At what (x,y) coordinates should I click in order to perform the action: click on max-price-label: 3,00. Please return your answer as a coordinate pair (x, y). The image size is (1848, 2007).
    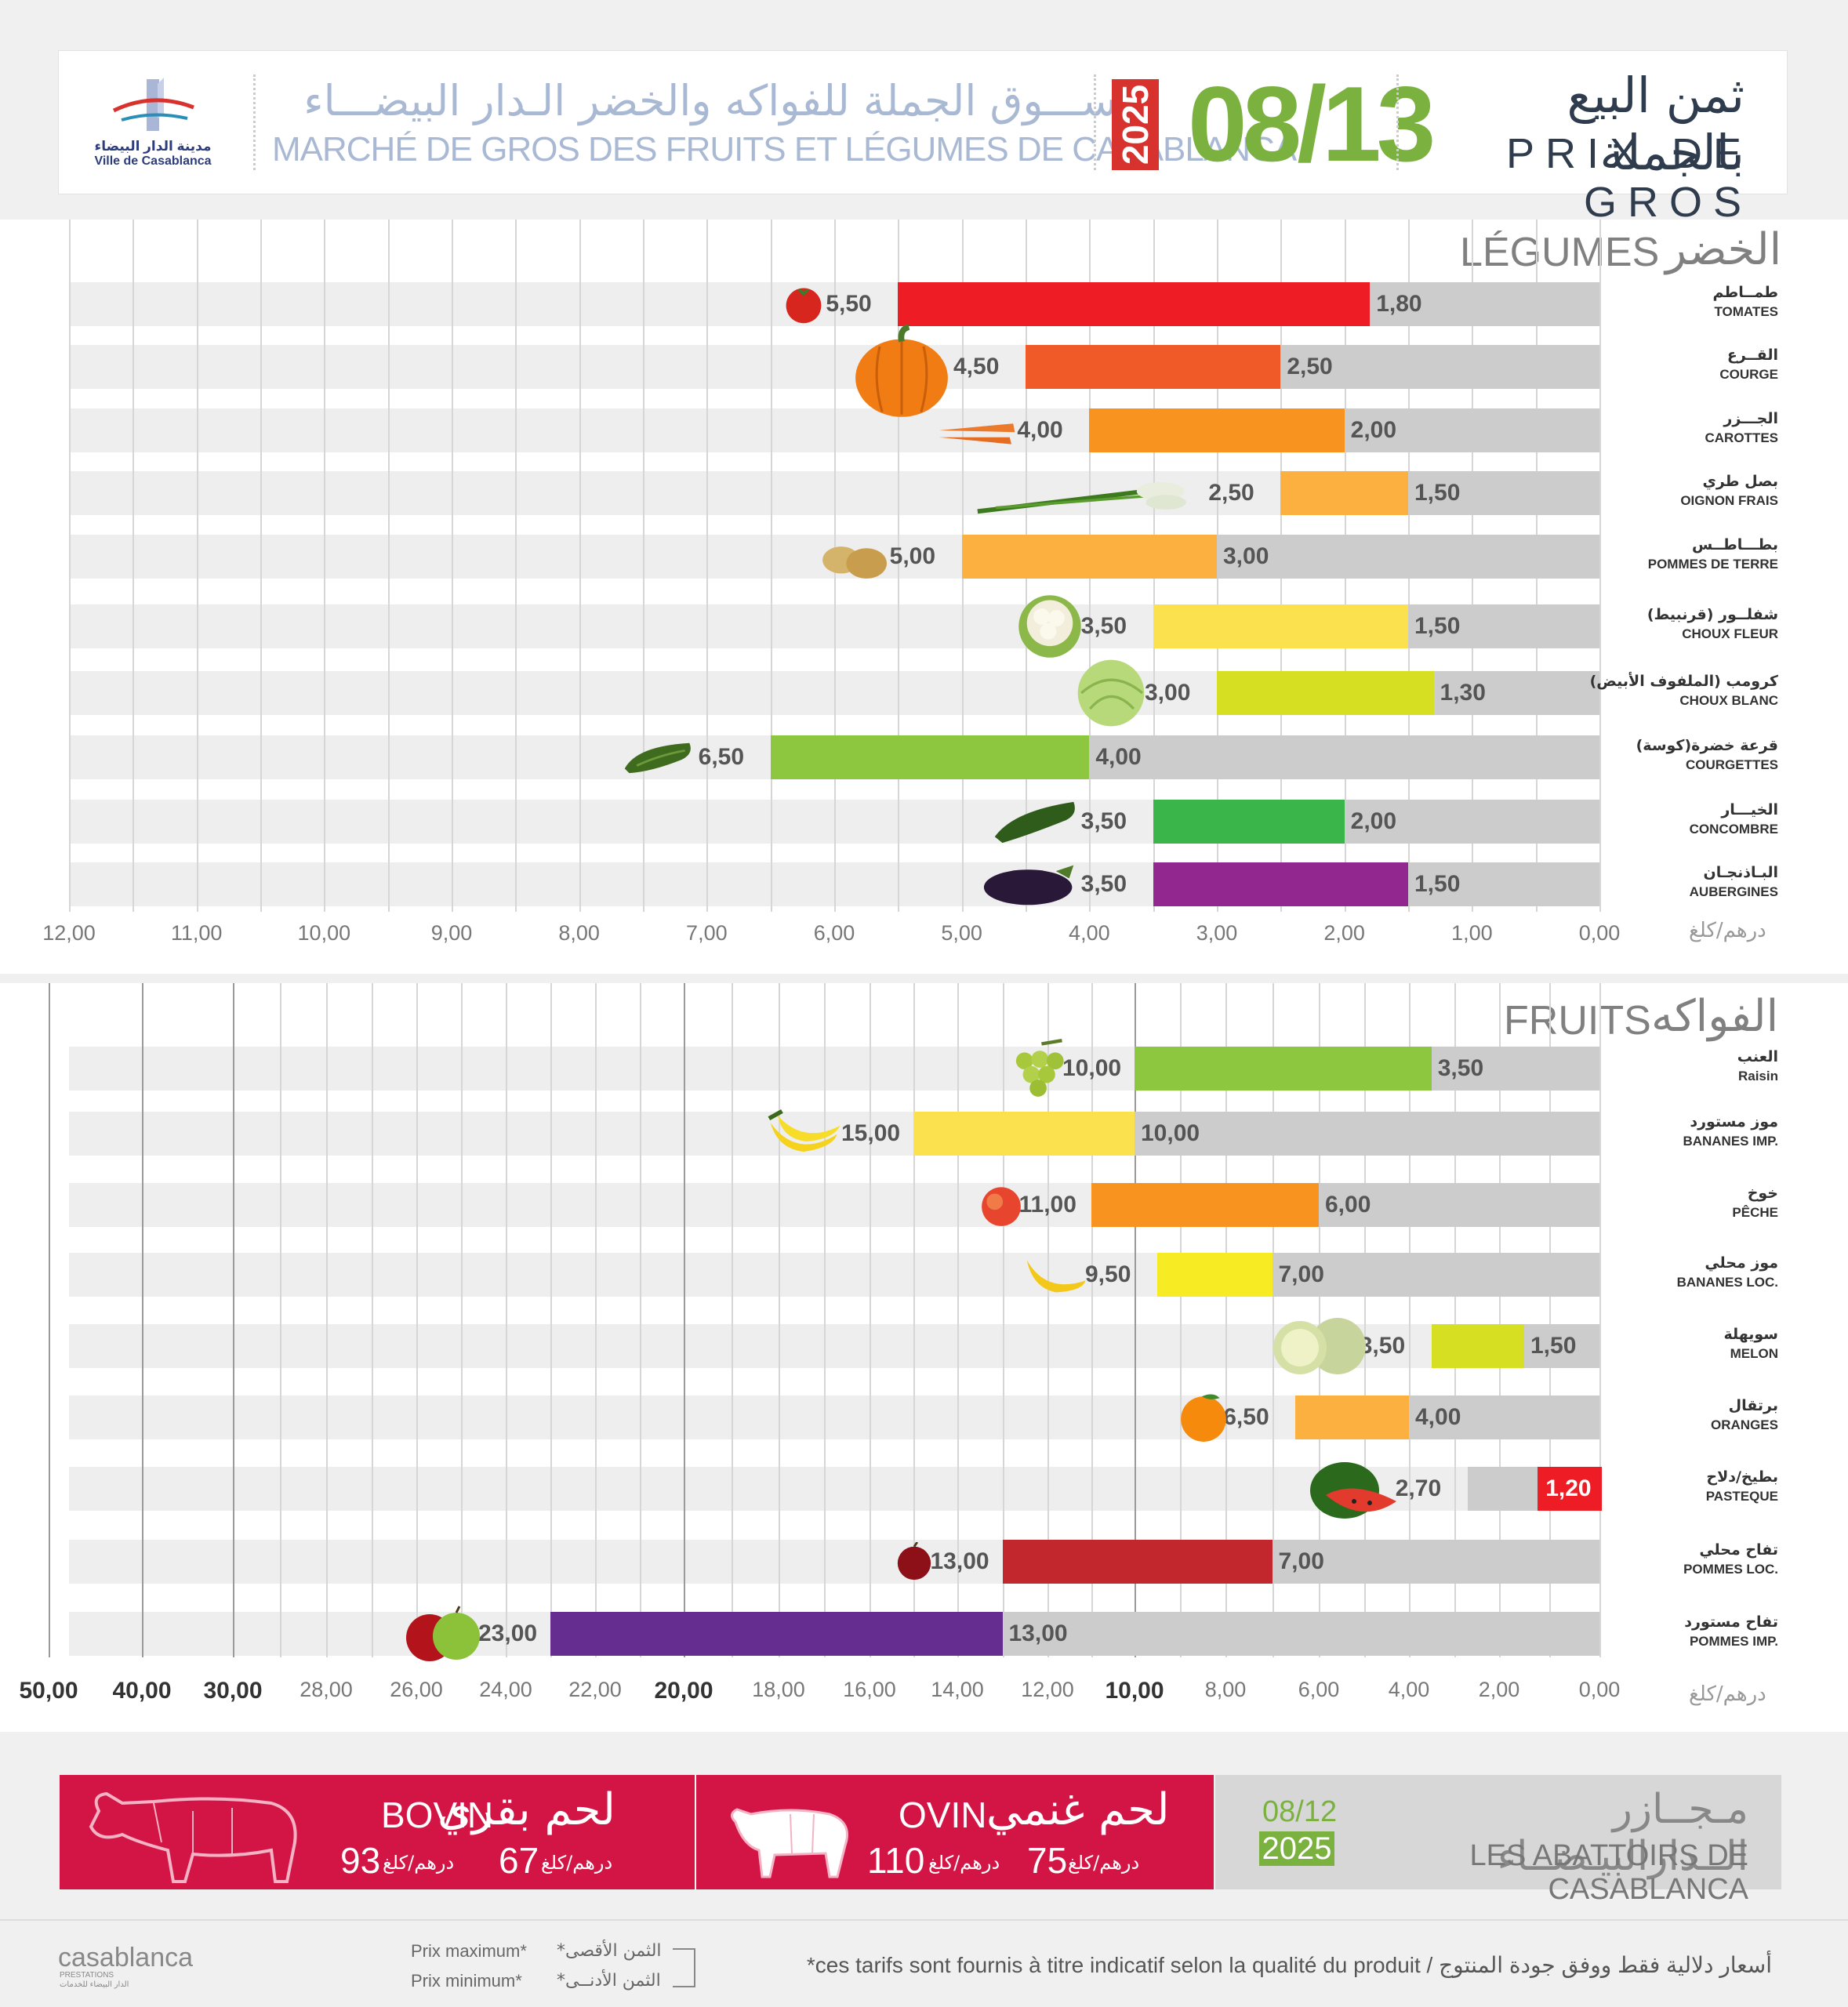
    Looking at the image, I should click on (1168, 693).